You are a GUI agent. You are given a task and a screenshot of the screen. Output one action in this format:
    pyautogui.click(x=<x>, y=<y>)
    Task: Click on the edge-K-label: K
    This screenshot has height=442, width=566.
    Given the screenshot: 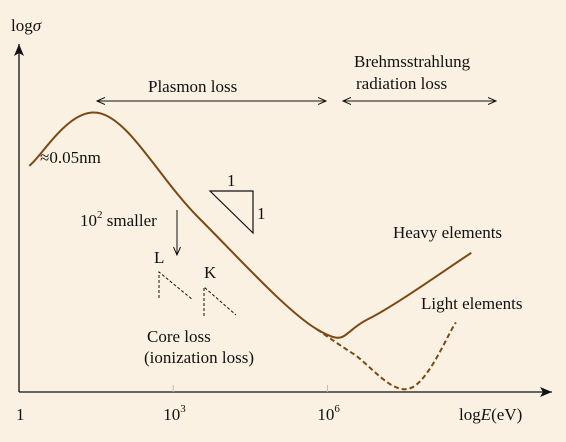 What is the action you would take?
    pyautogui.click(x=210, y=272)
    